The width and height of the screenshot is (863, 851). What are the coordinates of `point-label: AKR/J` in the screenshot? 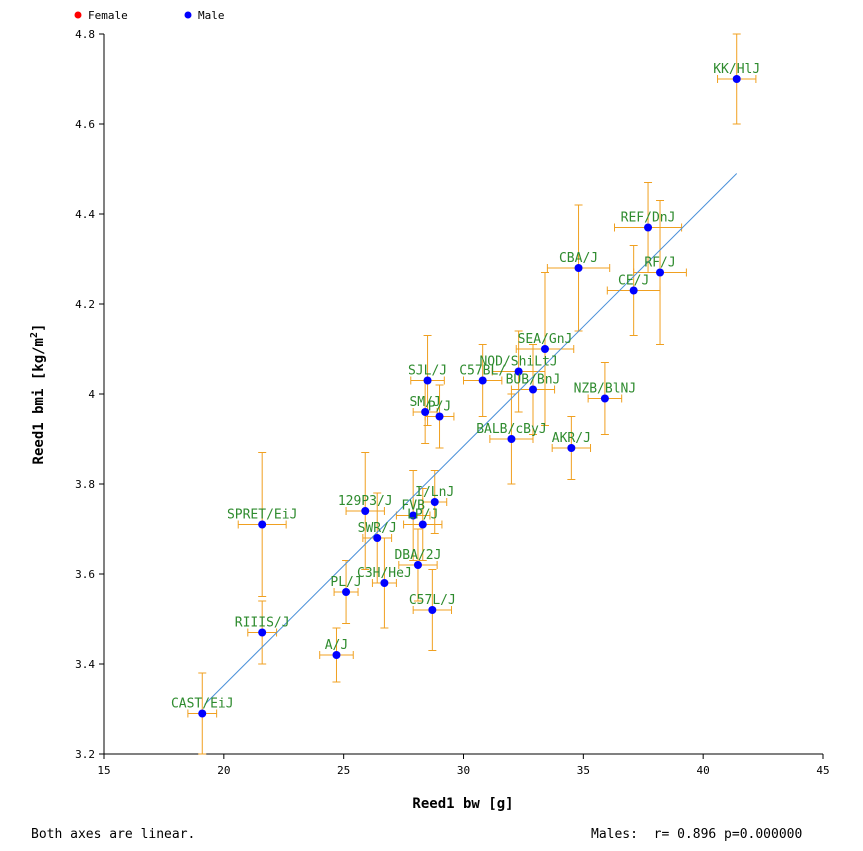 It's located at (571, 438).